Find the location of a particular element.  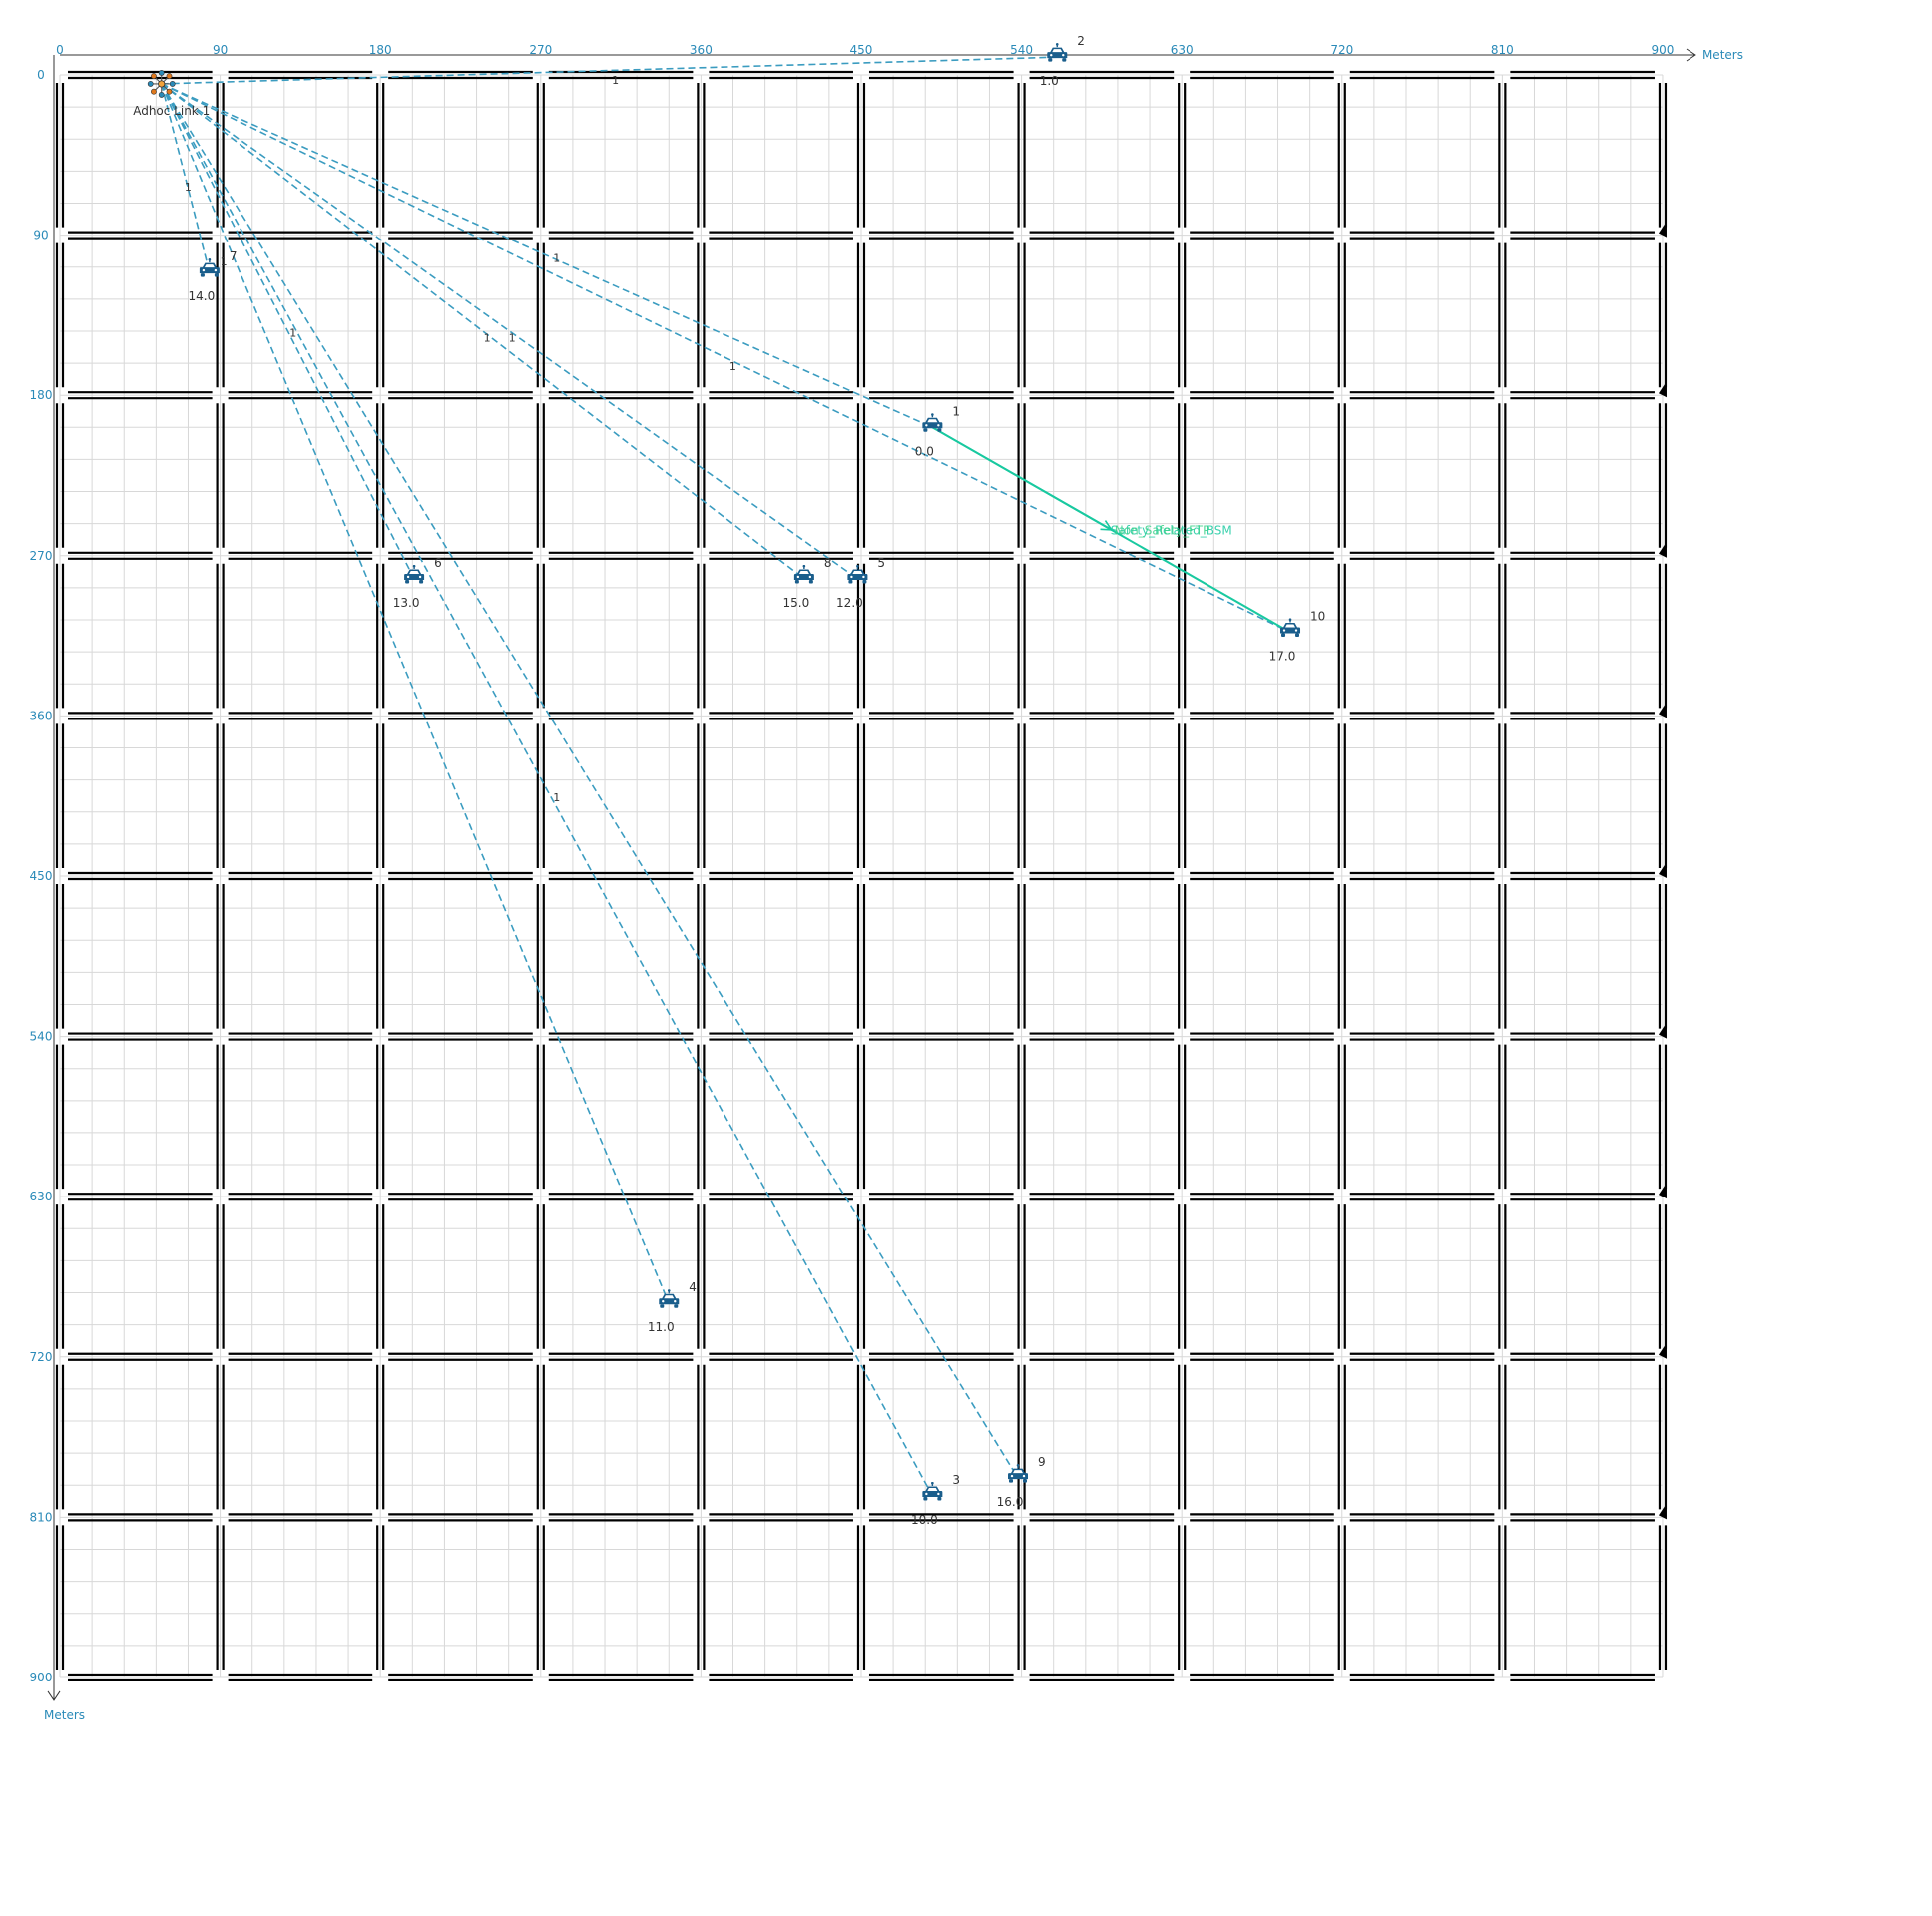

vehicle-value-label: 14.0 is located at coordinates (202, 296).